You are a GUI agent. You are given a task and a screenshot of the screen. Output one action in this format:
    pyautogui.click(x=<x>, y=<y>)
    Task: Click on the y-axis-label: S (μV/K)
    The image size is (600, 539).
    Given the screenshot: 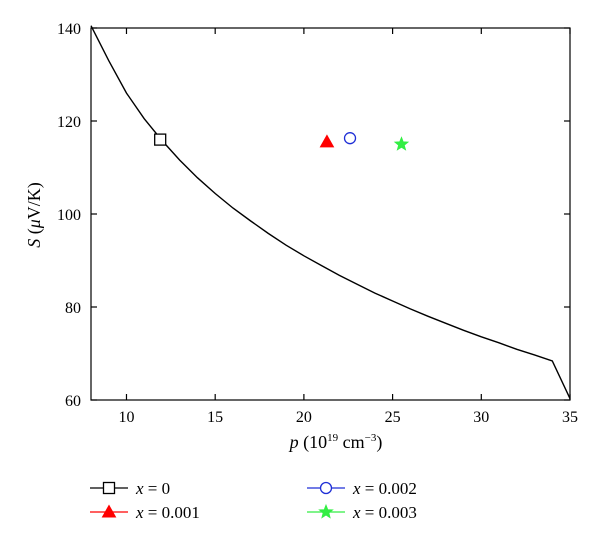 What is the action you would take?
    pyautogui.click(x=34, y=215)
    